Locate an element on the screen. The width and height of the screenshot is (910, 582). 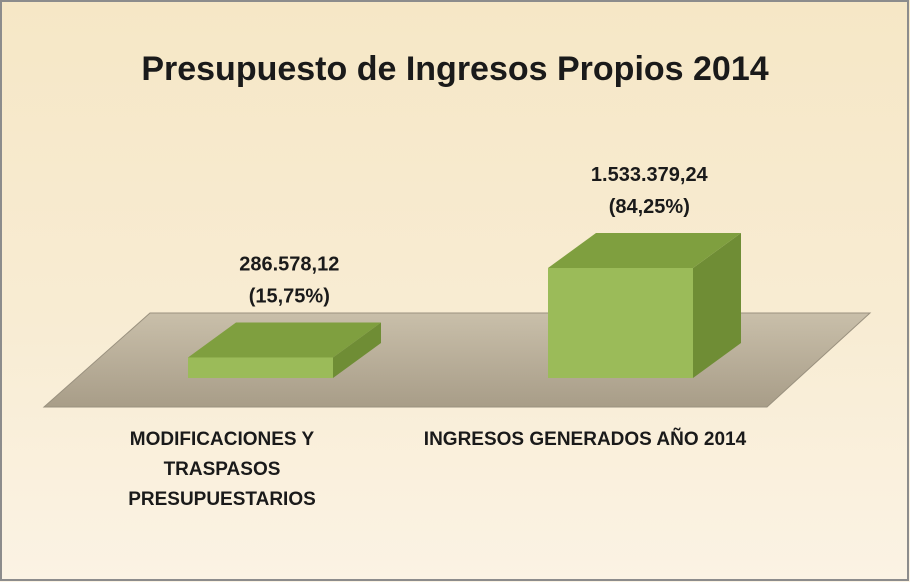
value-label: 1.533.379,24 is located at coordinates (650, 175).